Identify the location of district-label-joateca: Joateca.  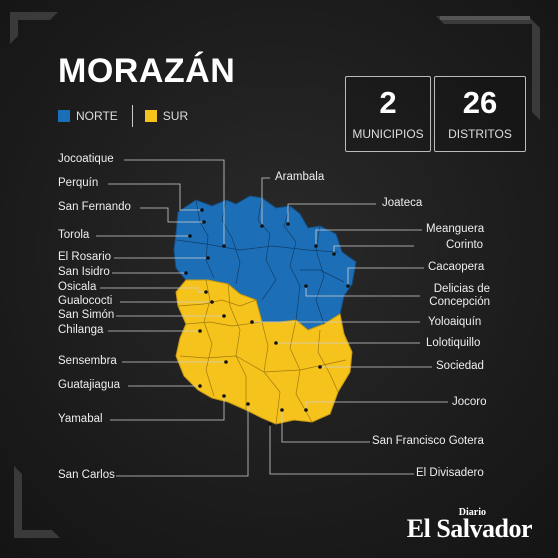
(402, 203).